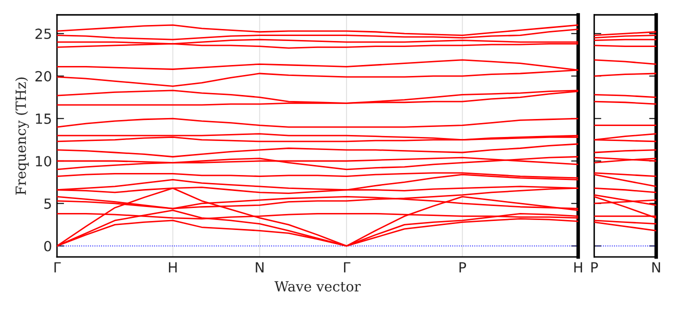  Describe the element at coordinates (317, 286) in the screenshot. I see `x-axis-title: Wave vector` at that location.